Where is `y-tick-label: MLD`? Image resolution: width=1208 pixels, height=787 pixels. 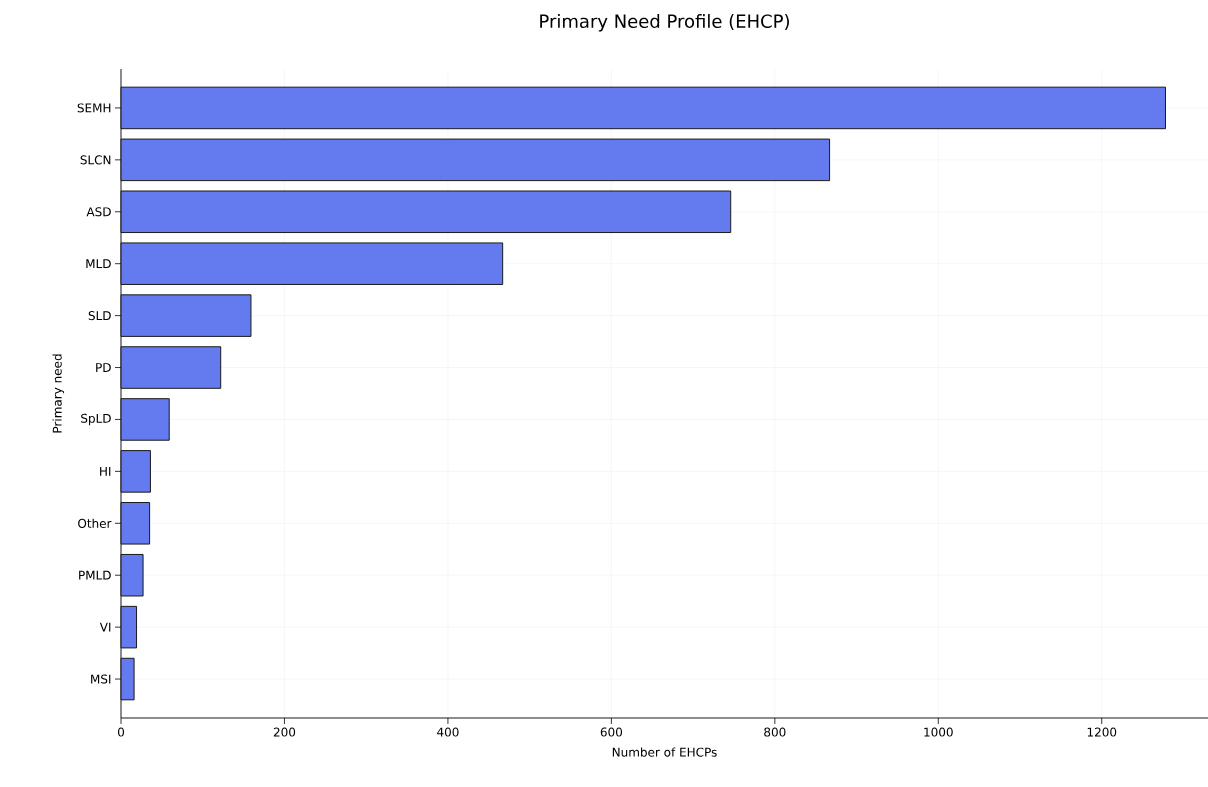
y-tick-label: MLD is located at coordinates (98, 264).